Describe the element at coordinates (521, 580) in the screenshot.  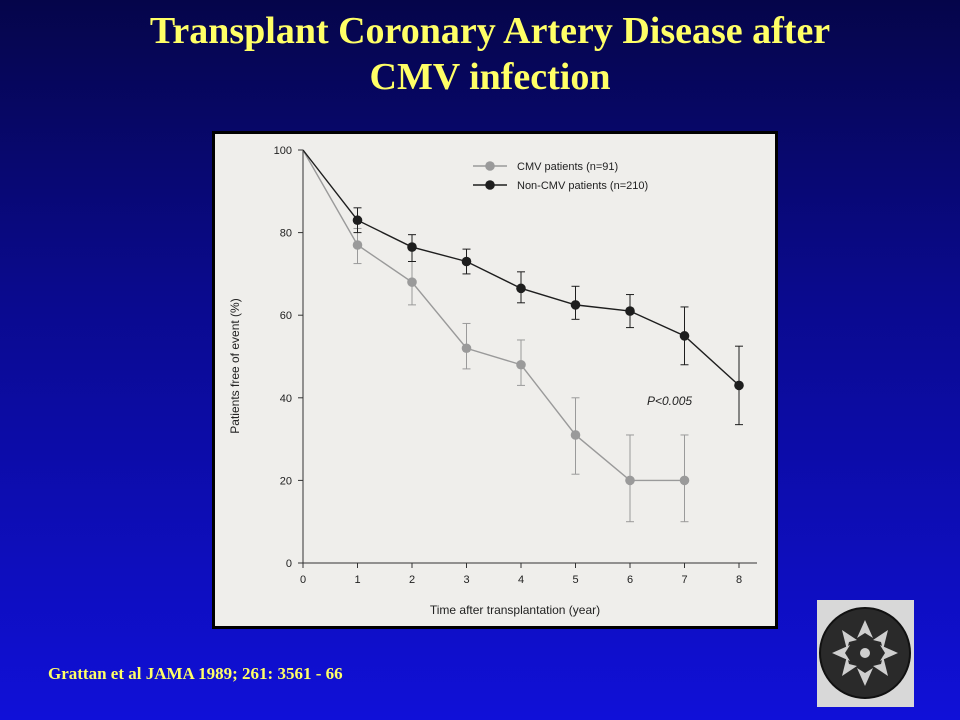
I see `x-tick-label: 4` at that location.